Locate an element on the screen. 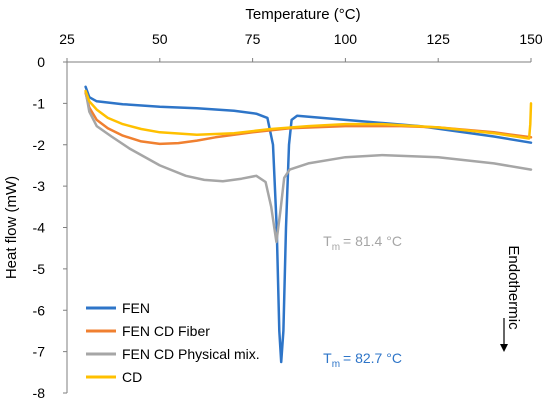  x-tick-label: 25 is located at coordinates (67, 39).